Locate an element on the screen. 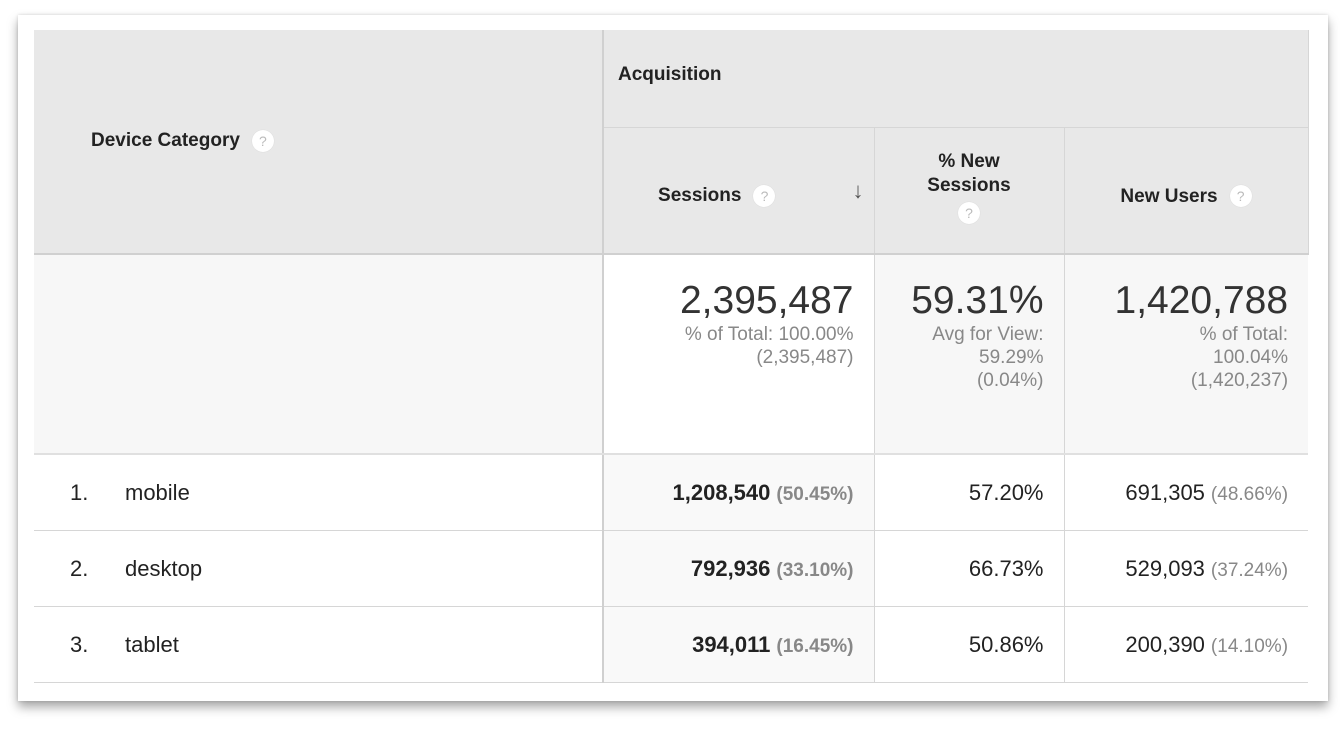 This screenshot has width=1342, height=750. row-index: 2. is located at coordinates (79, 568).